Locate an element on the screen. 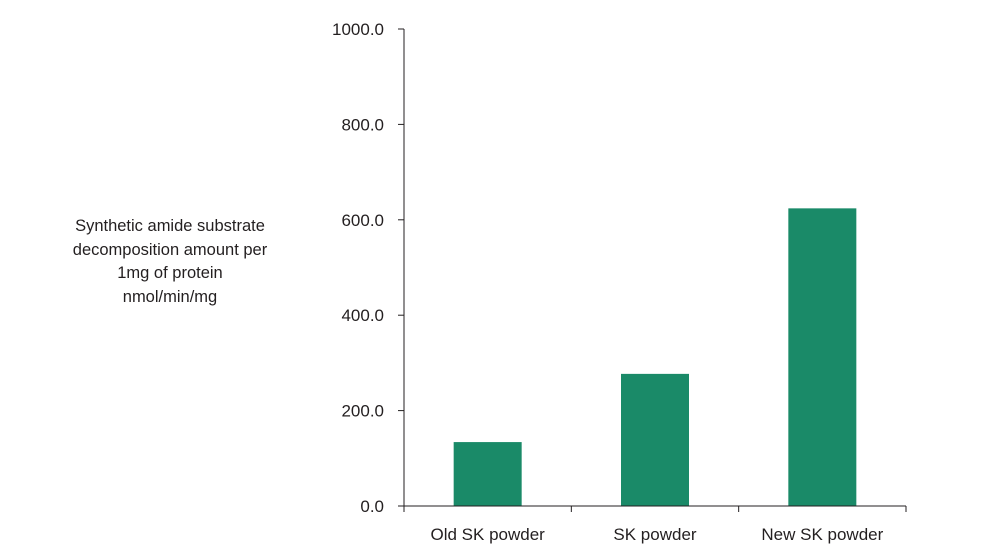 The width and height of the screenshot is (1000, 560). y-tick-label: 200.0 is located at coordinates (362, 411).